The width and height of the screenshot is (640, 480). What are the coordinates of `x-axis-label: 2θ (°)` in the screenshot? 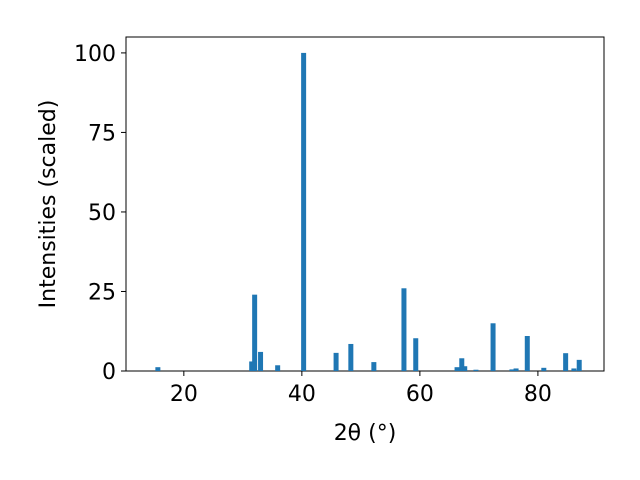 It's located at (365, 433).